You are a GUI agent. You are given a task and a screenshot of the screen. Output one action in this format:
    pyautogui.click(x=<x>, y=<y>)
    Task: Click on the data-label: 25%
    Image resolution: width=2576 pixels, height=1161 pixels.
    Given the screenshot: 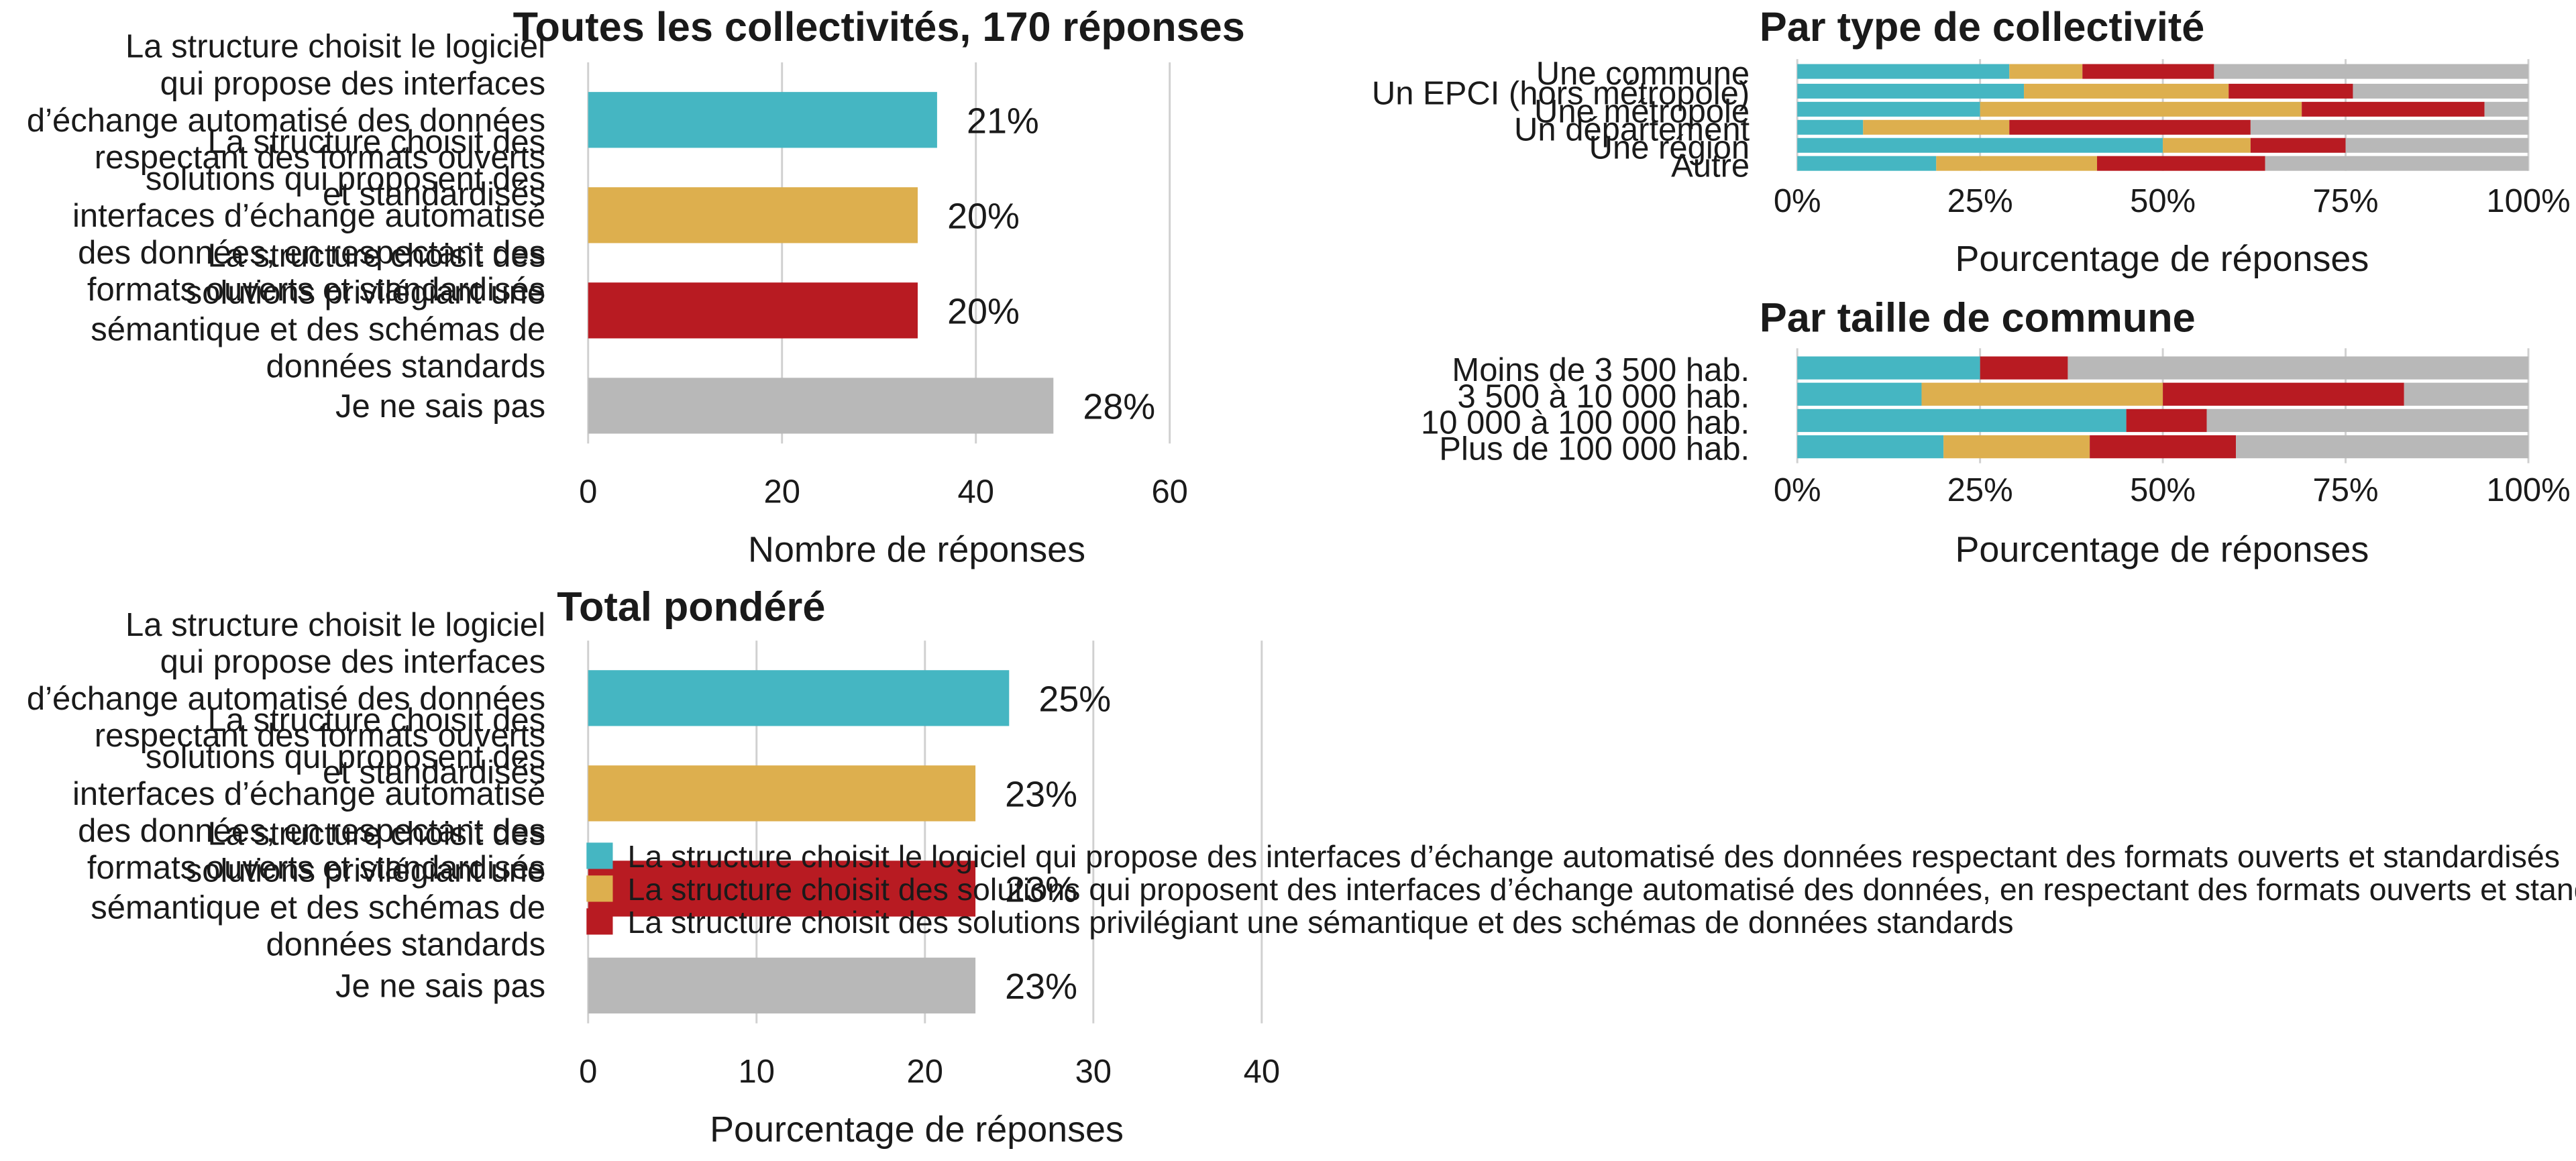 What is the action you would take?
    pyautogui.click(x=1074, y=699)
    